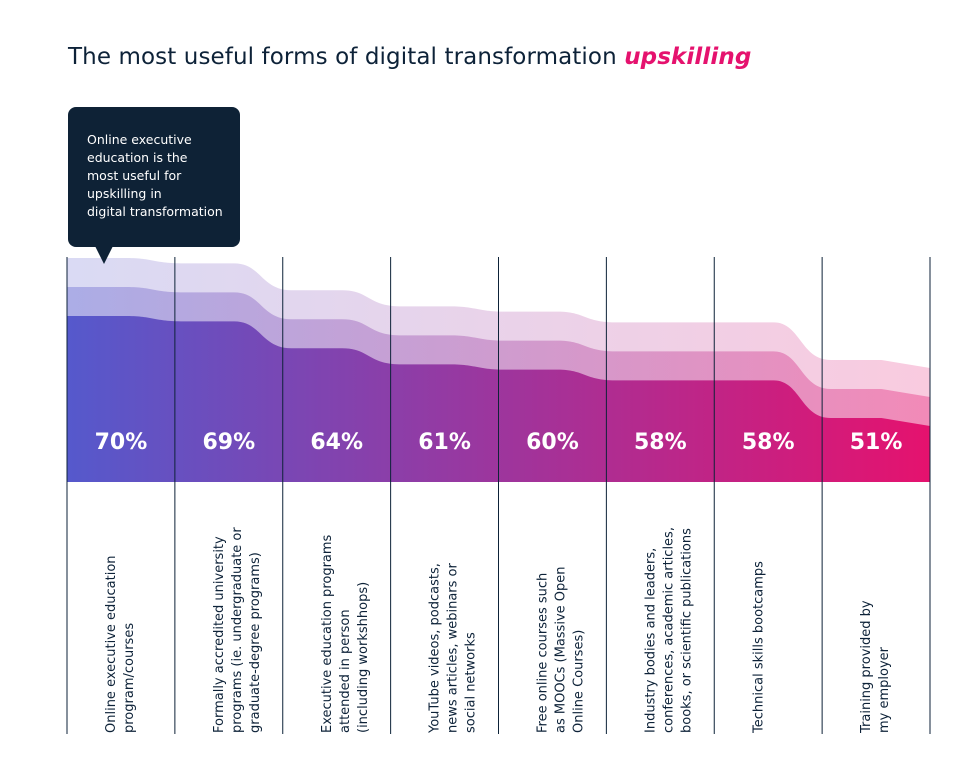  Describe the element at coordinates (471, 682) in the screenshot. I see `category-label-line: social networks` at that location.